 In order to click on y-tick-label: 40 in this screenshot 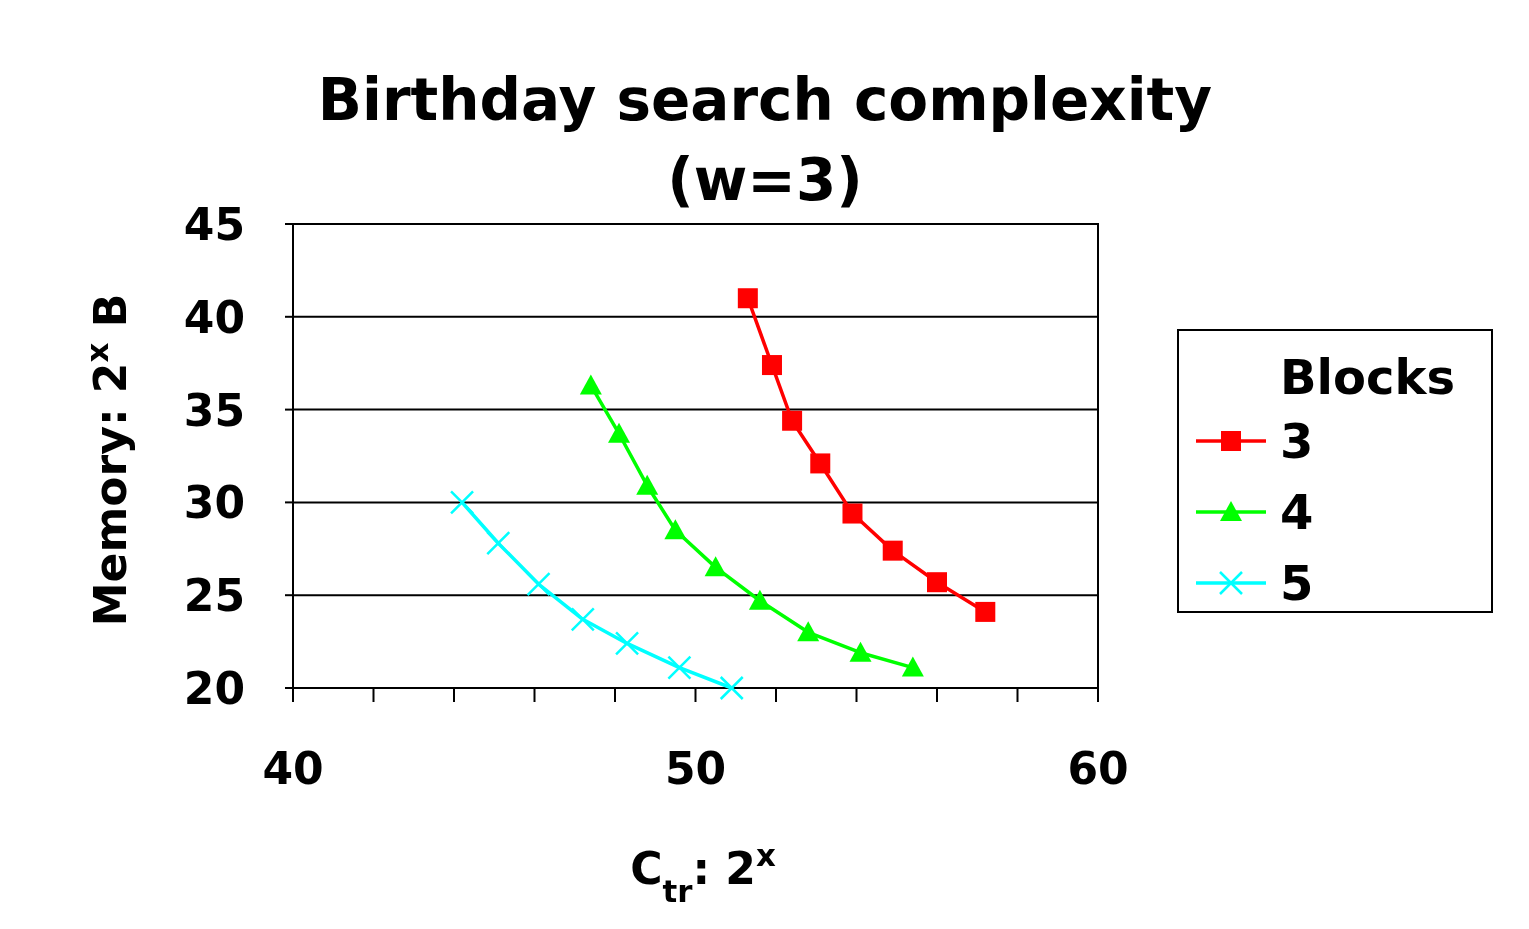, I will do `click(214, 317)`.